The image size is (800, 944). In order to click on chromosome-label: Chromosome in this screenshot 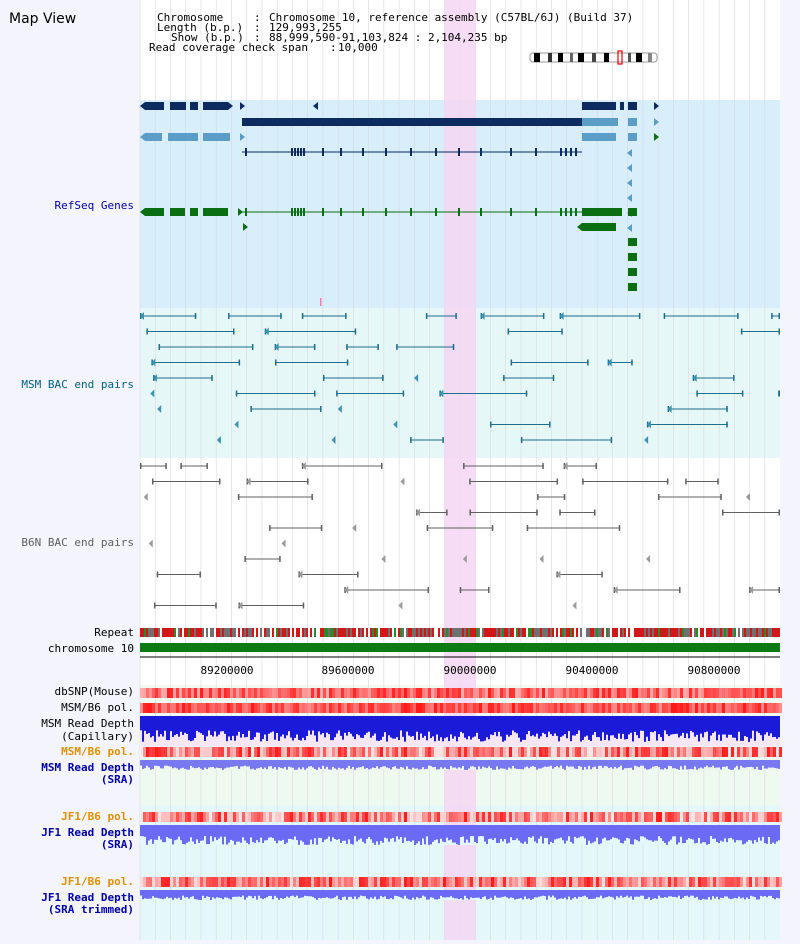, I will do `click(190, 17)`.